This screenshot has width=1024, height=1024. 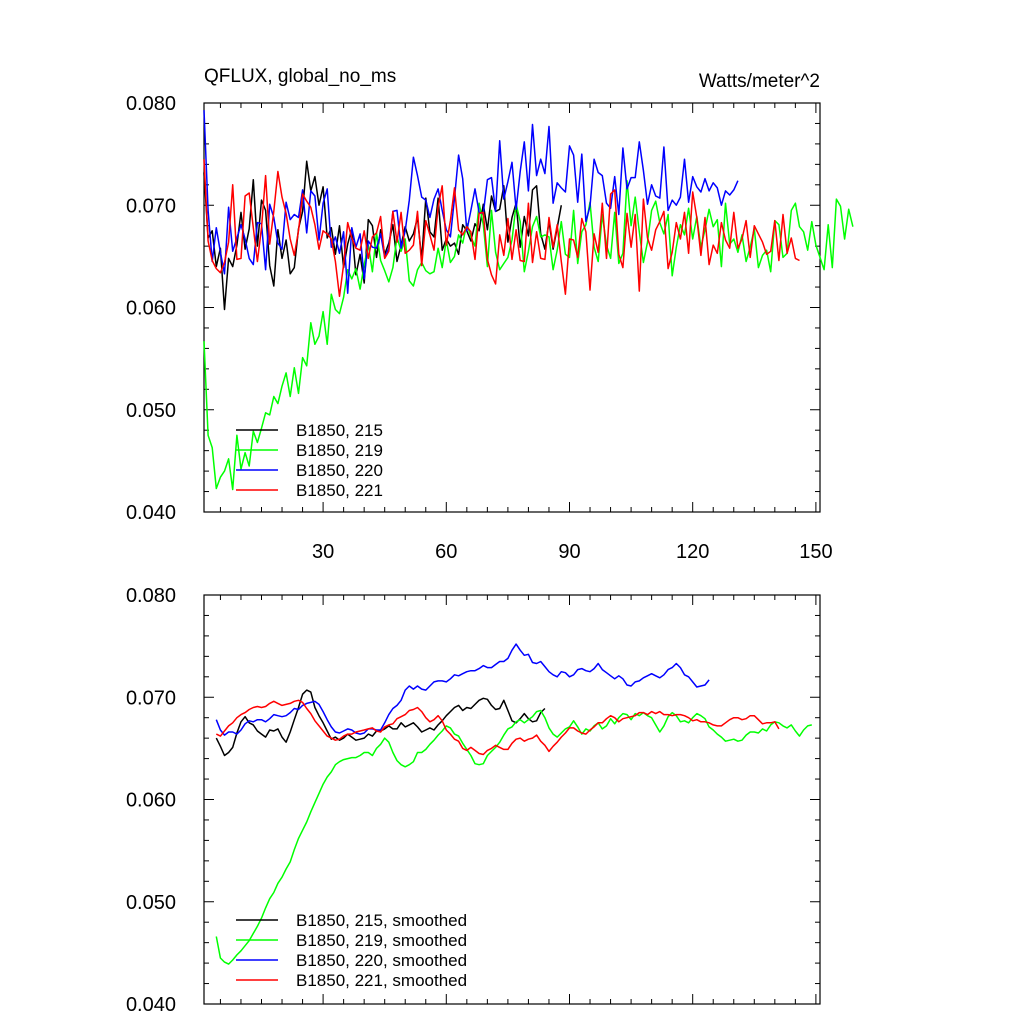 I want to click on series-line-b1850-219-smoothed, so click(x=513, y=837).